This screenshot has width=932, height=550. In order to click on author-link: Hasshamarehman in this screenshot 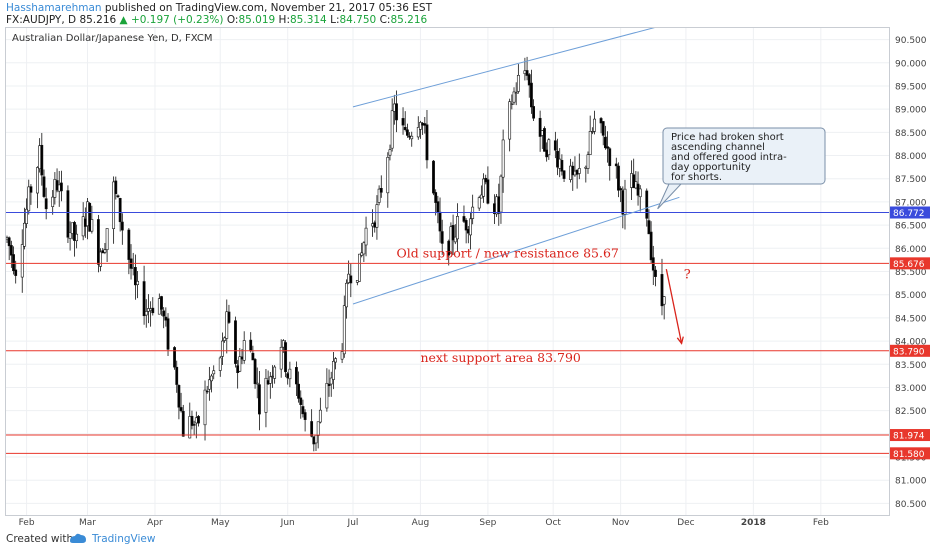, I will do `click(54, 8)`.